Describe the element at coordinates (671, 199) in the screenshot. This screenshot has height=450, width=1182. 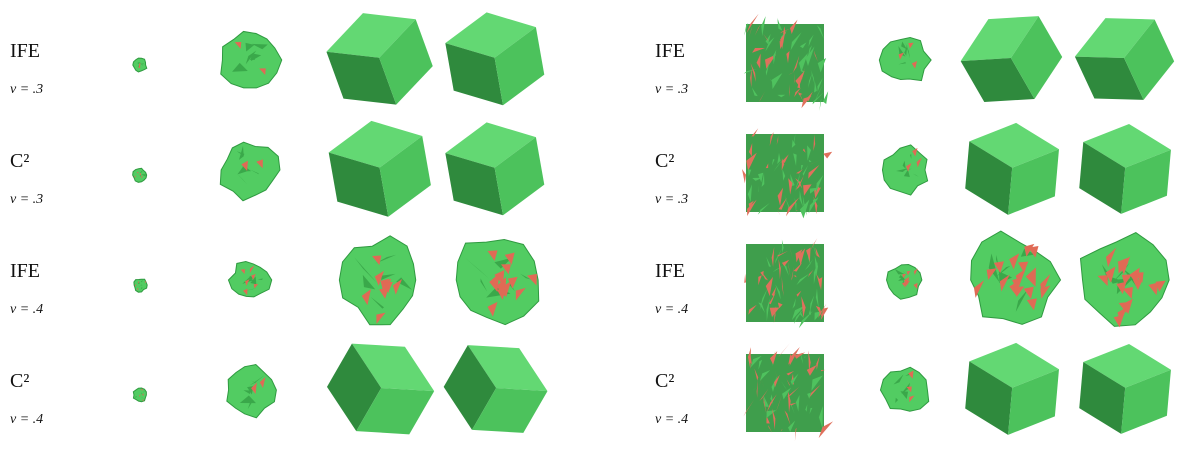
I see `nu-label: ν = .3` at that location.